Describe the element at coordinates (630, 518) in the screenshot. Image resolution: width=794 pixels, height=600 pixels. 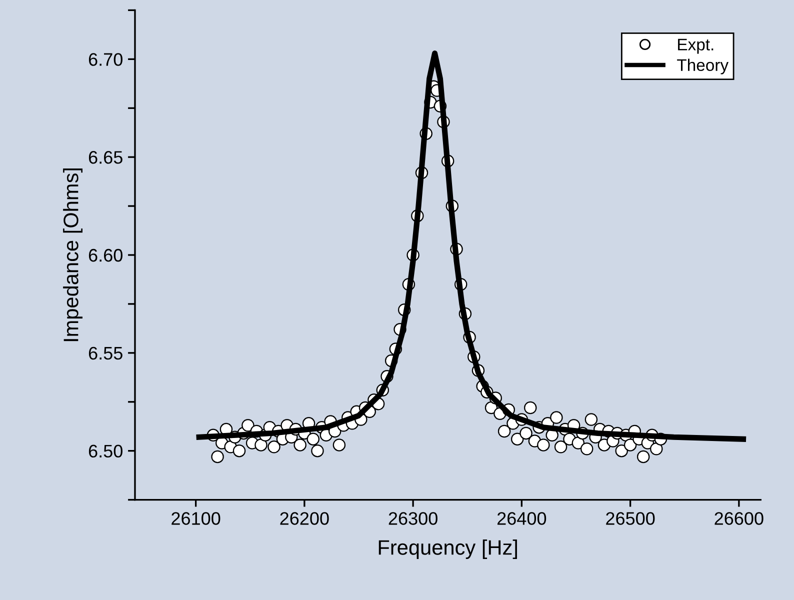
I see `x-tick-label: 26500` at that location.